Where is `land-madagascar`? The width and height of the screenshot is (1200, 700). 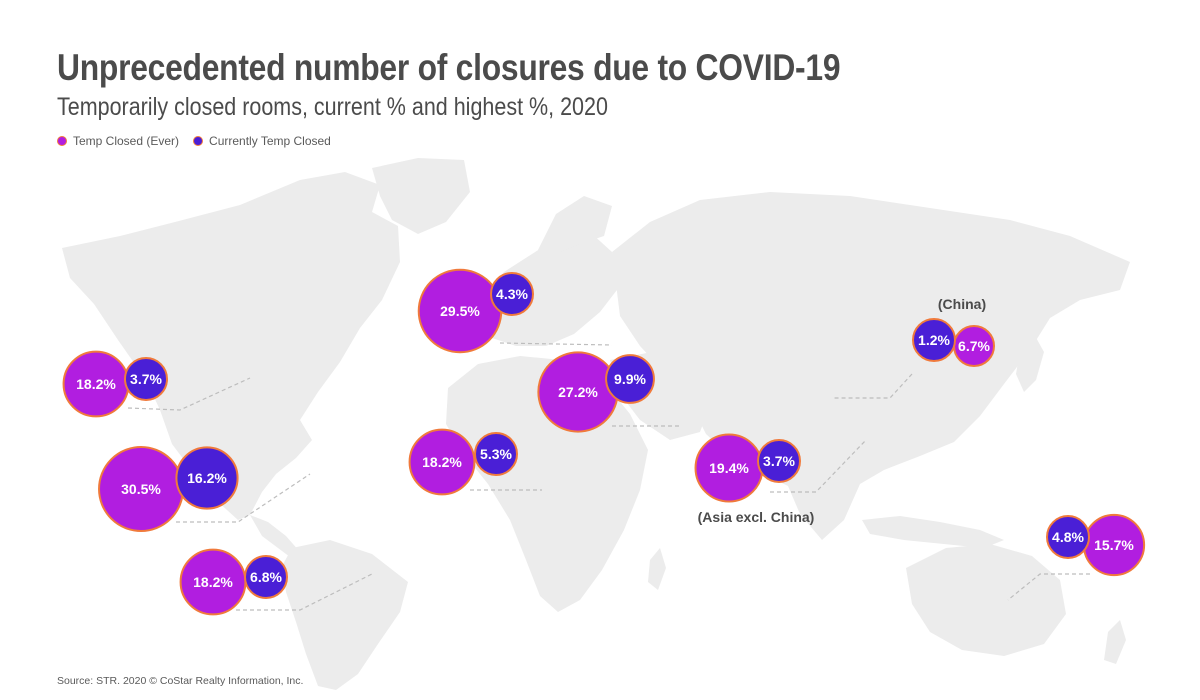
land-madagascar is located at coordinates (657, 569).